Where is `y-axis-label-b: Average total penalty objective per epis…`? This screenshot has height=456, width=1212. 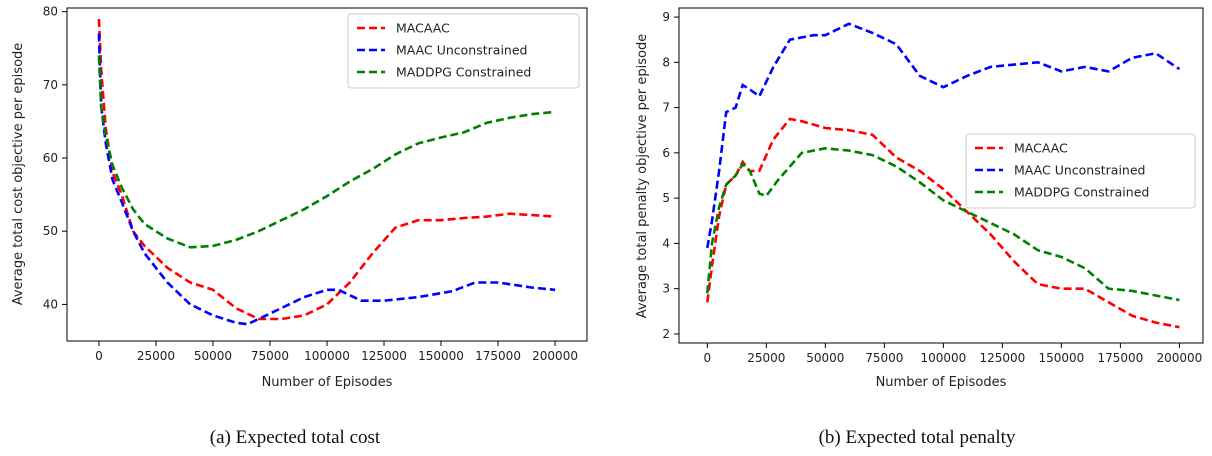
y-axis-label-b: Average total penalty objective per epis… is located at coordinates (642, 176).